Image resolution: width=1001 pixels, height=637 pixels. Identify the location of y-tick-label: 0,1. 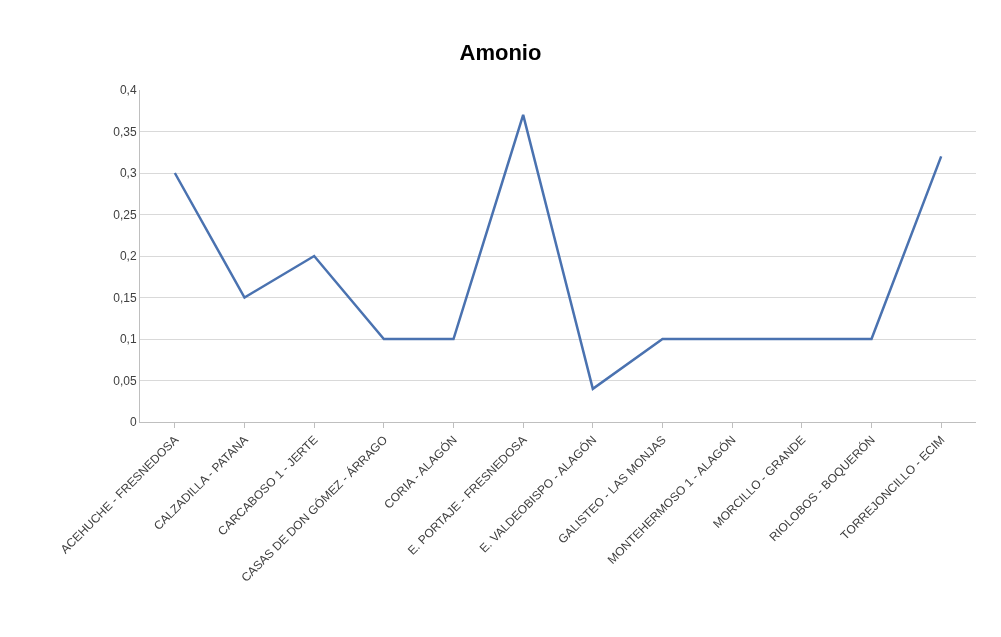
(128, 339).